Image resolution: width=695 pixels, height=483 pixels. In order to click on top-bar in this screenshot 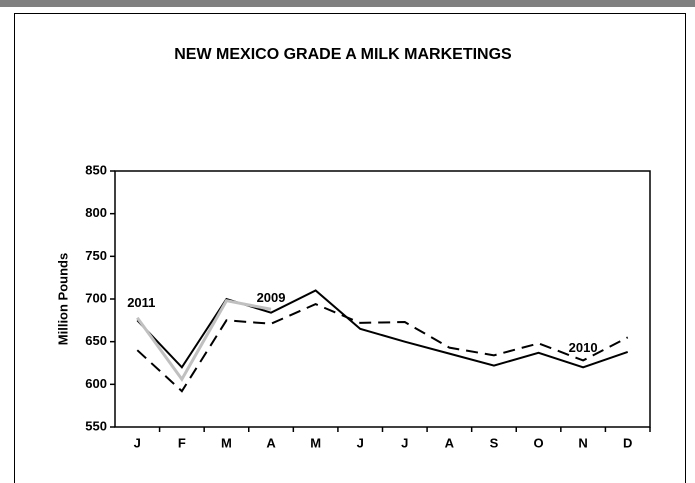, I will do `click(347, 3)`.